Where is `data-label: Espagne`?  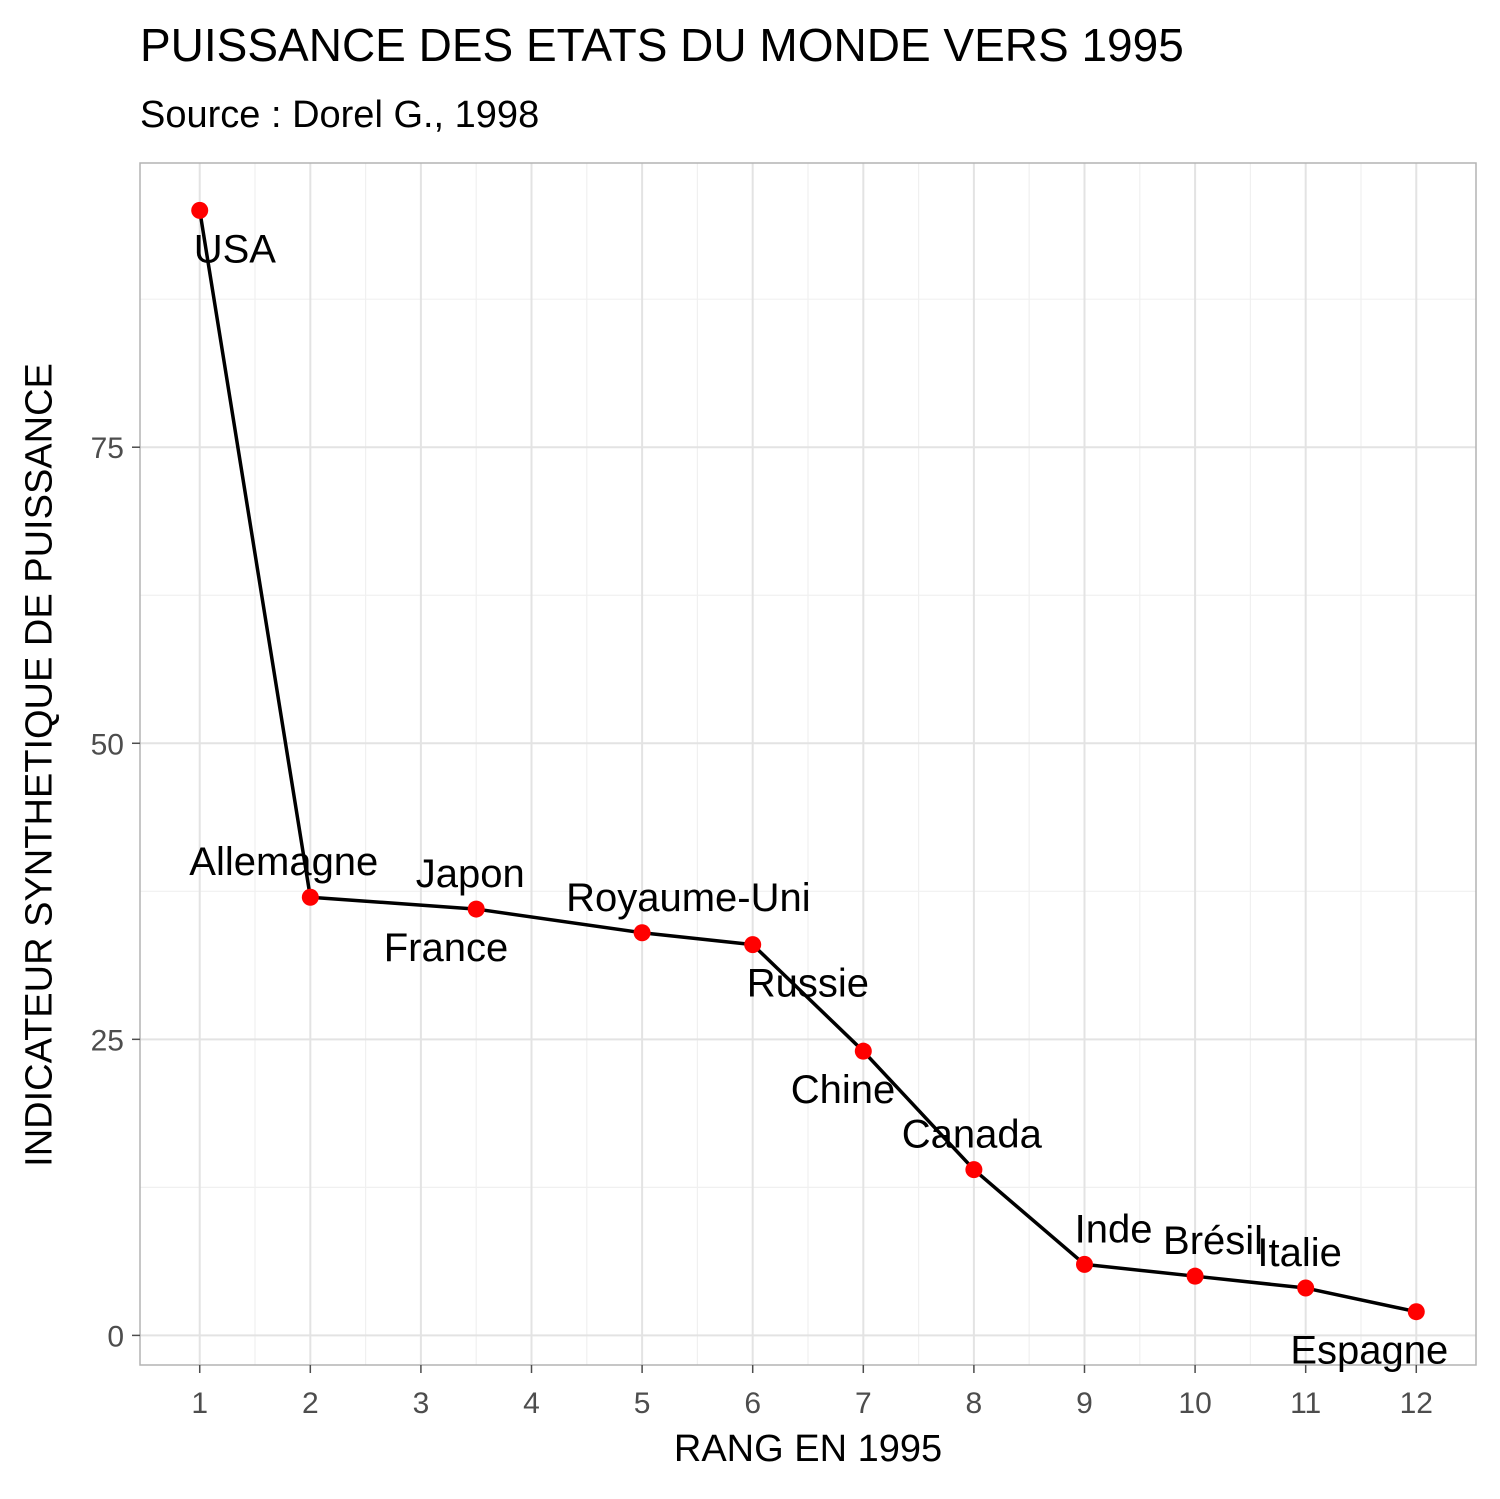
data-label: Espagne is located at coordinates (1369, 1351).